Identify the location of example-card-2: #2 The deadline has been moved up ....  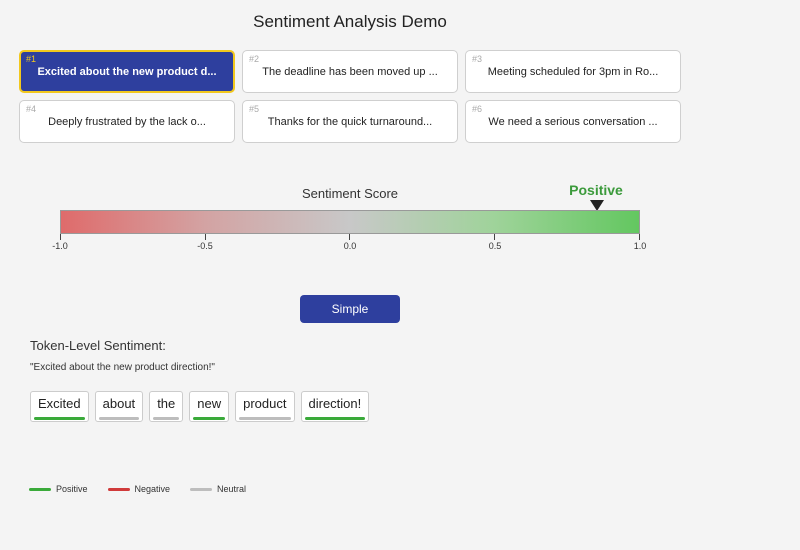
(350, 71).